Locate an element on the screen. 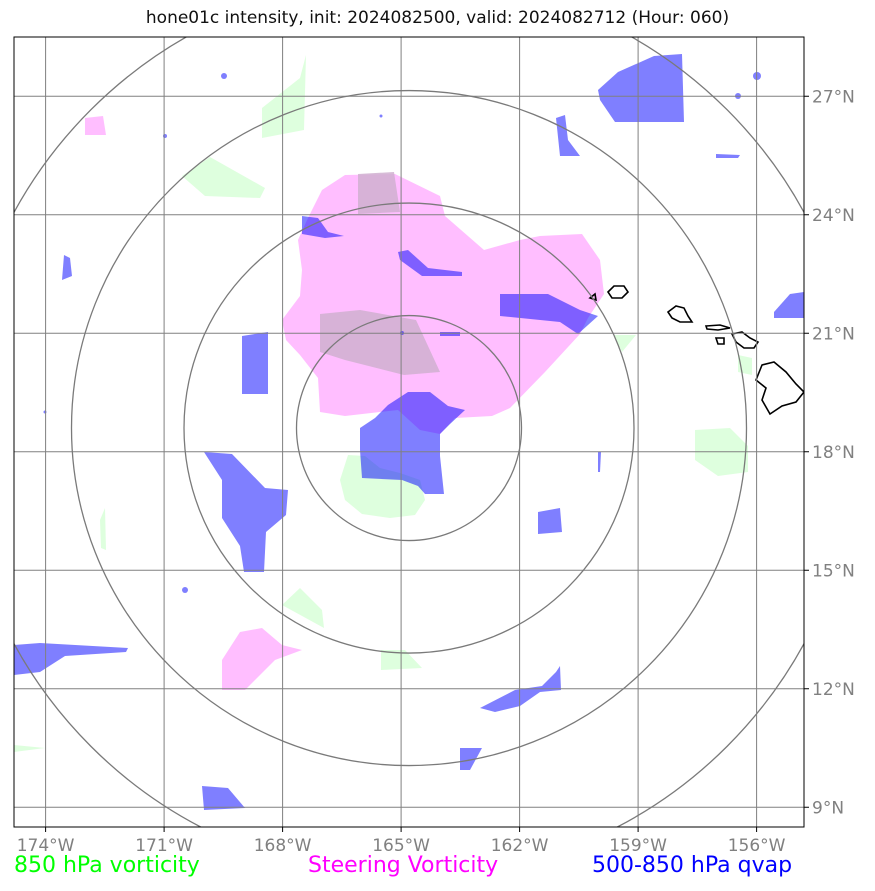  legend-850-vorticity: 850 hPa vorticity is located at coordinates (107, 865).